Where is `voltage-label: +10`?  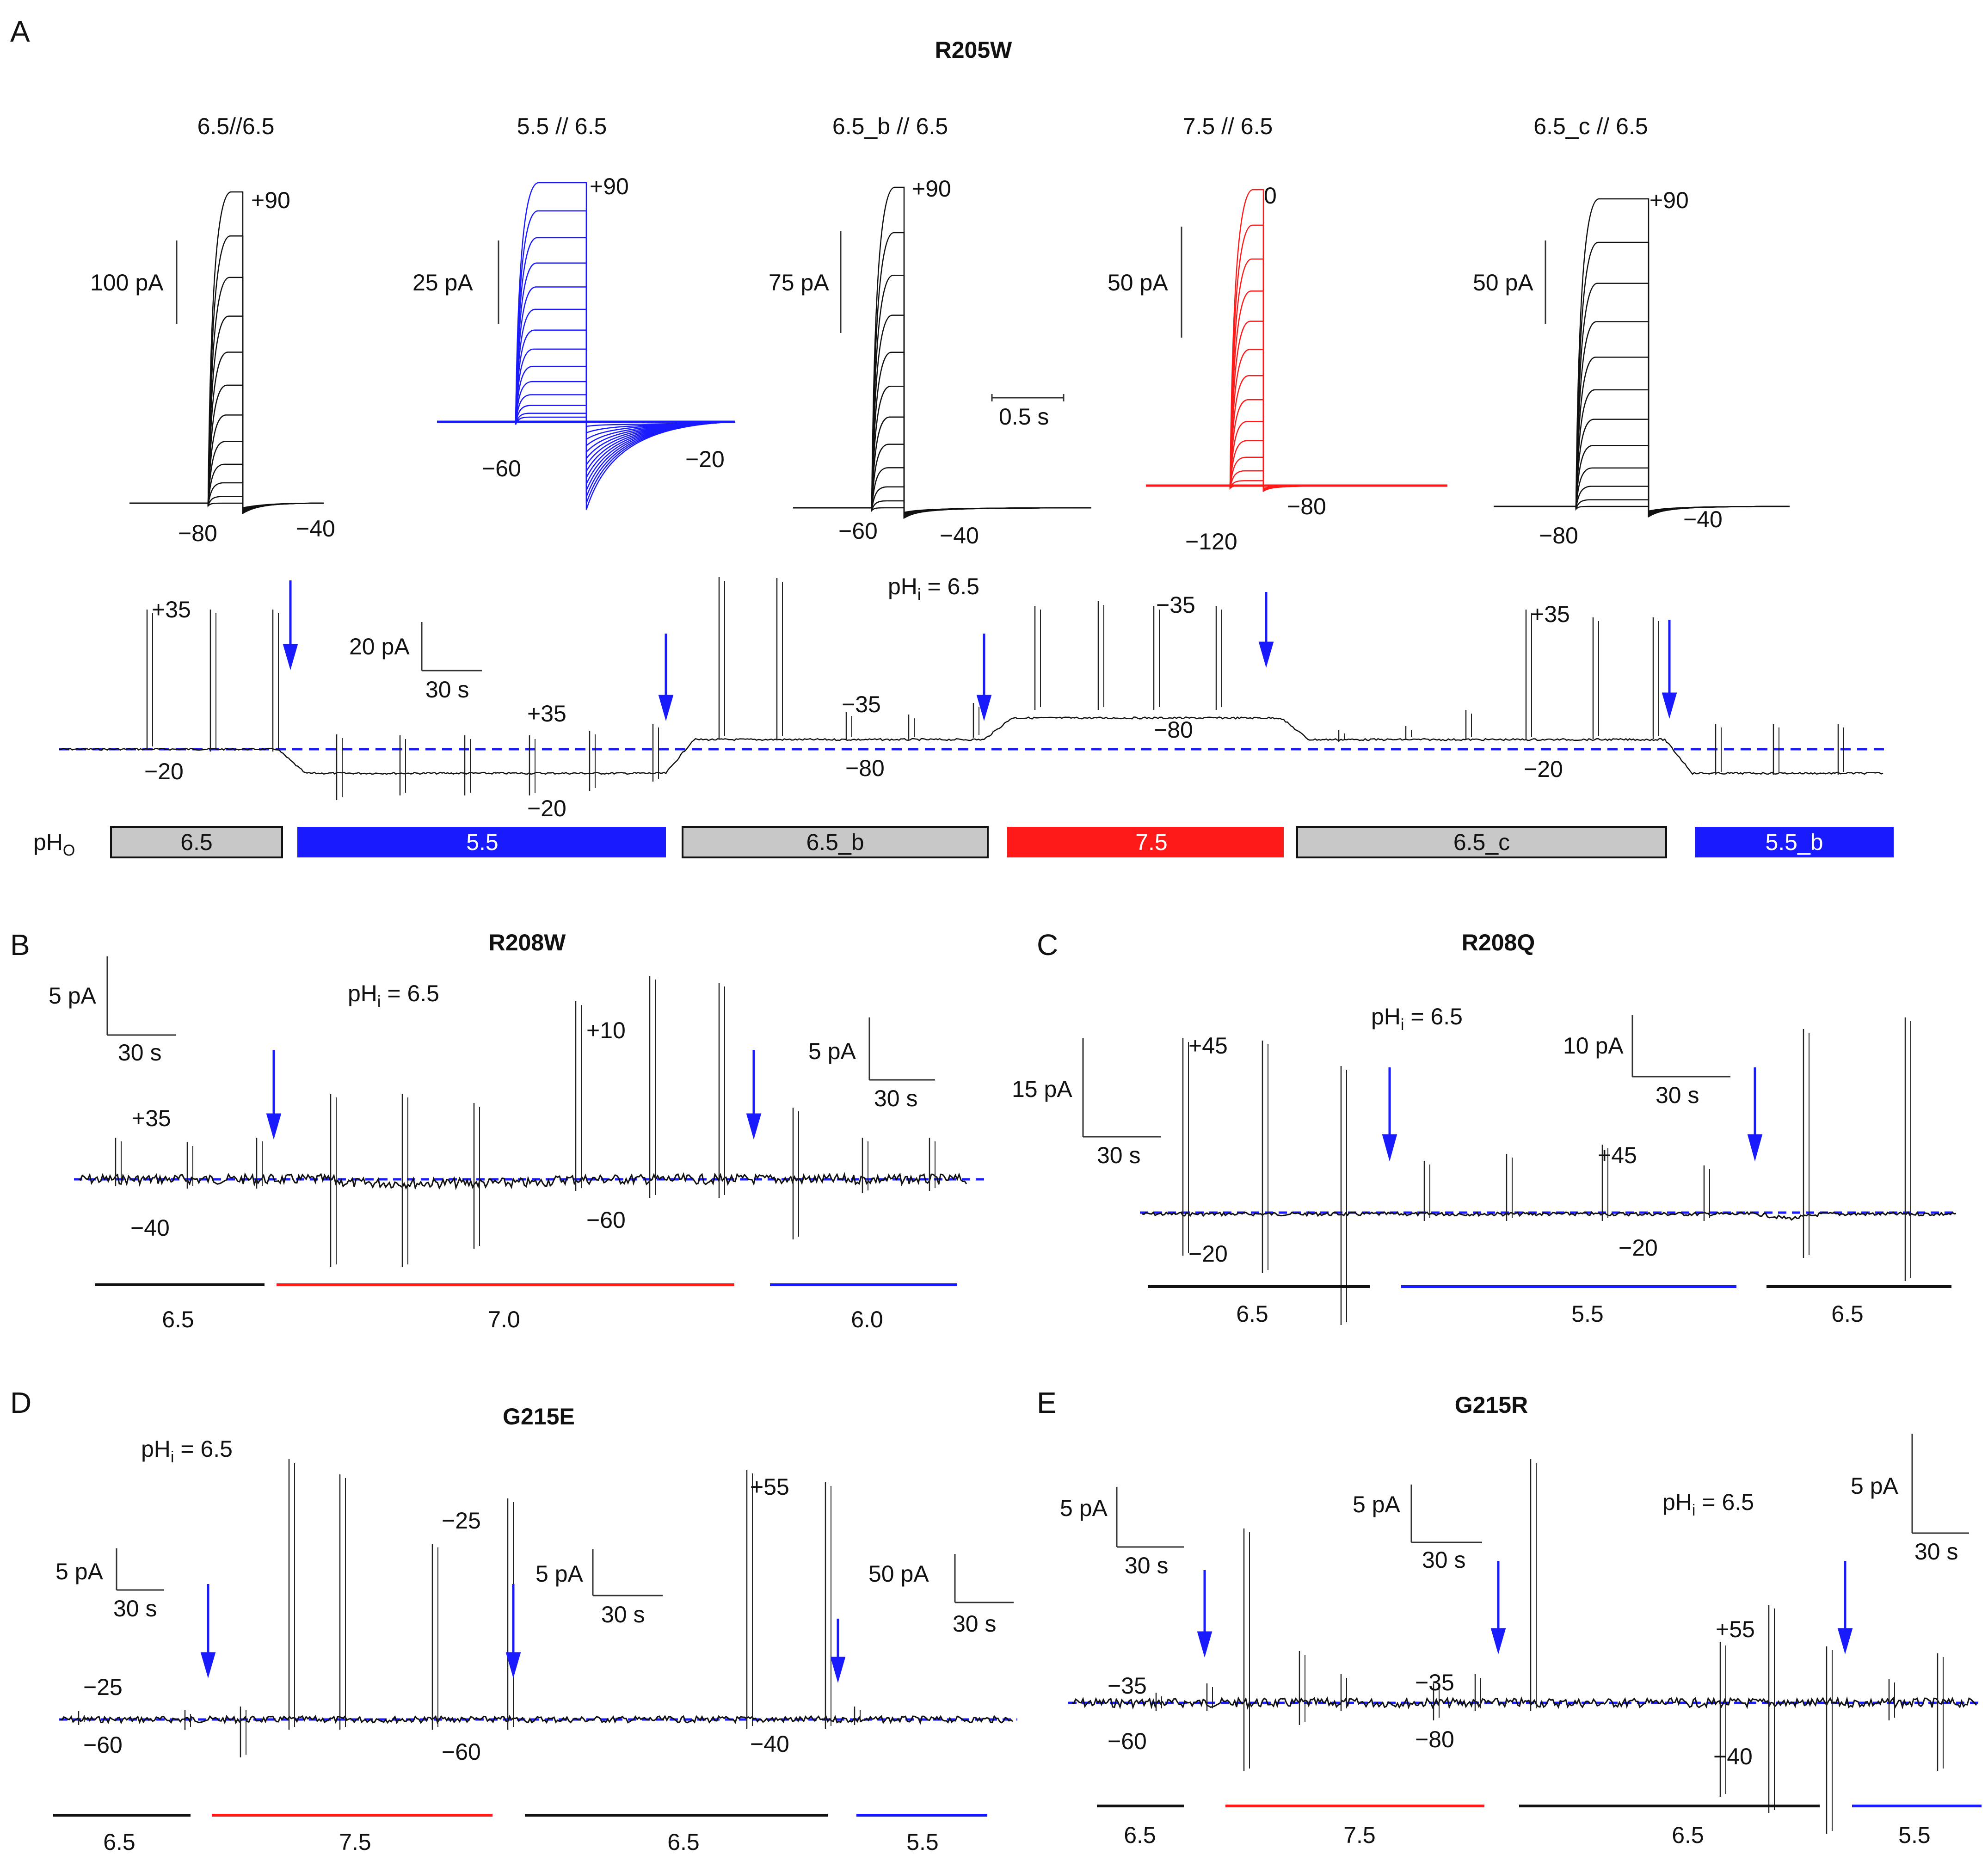 voltage-label: +10 is located at coordinates (606, 1030).